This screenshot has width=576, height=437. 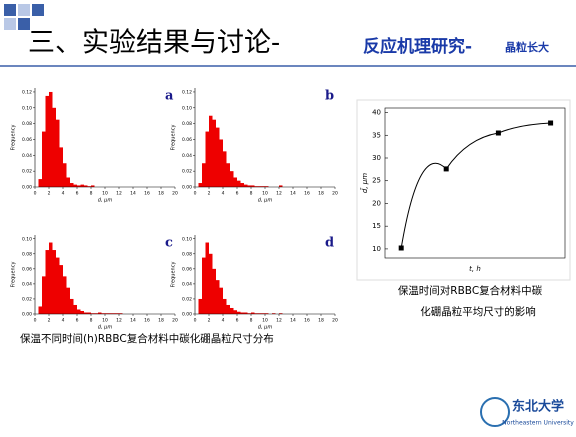 What do you see at coordinates (446, 169) in the screenshot?
I see `marker` at bounding box center [446, 169].